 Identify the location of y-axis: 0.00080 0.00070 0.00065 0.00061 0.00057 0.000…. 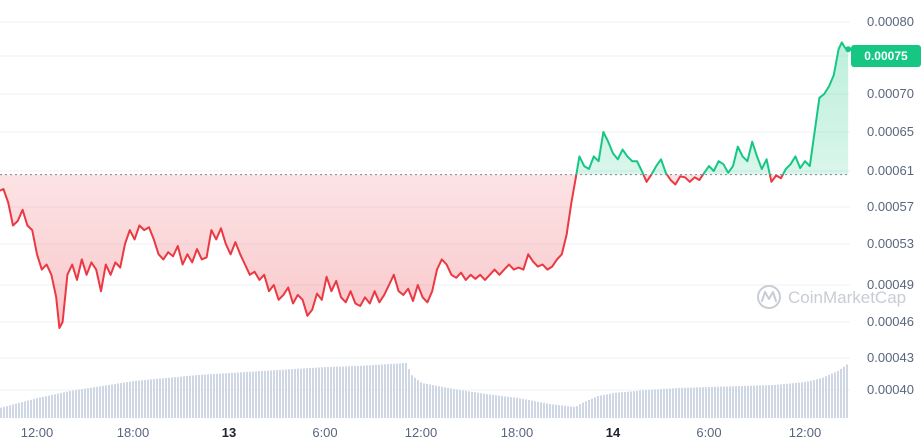
(890, 205).